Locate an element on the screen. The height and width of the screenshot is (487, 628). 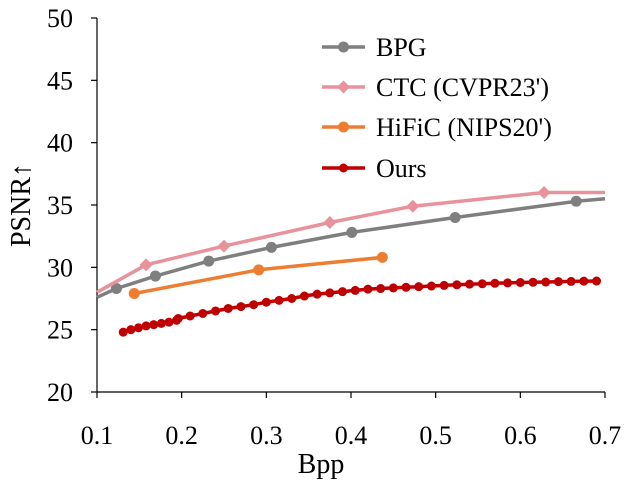
legend-item-ctc-cvpr23: CTC (CVPR23') is located at coordinates (435, 87).